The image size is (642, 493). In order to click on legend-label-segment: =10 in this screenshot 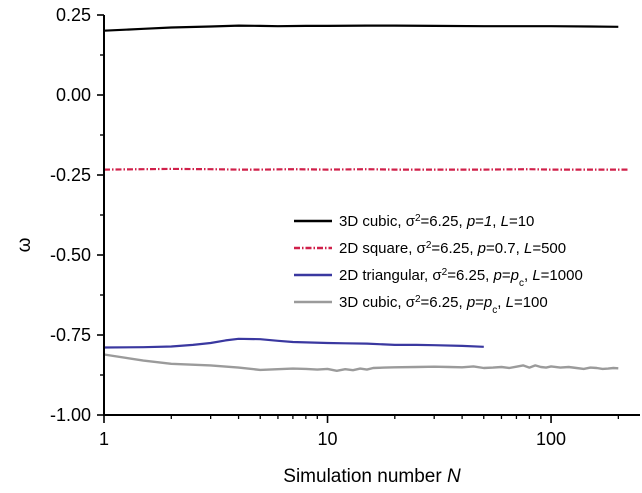, I will do `click(521, 221)`.